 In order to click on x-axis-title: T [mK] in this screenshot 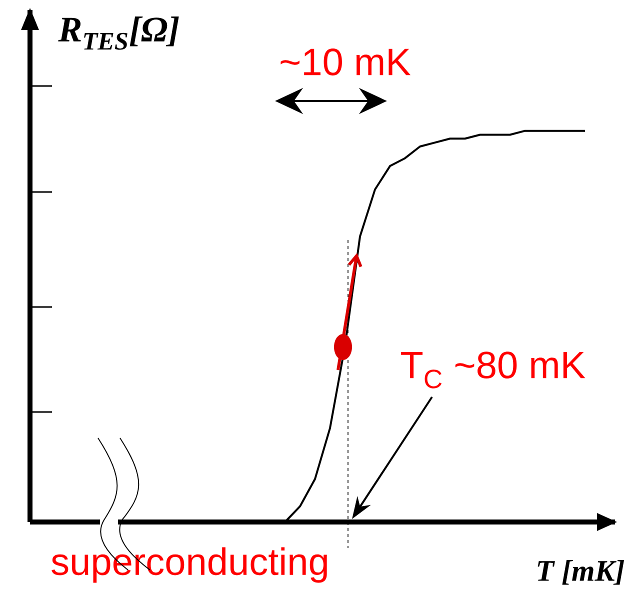, I will do `click(581, 572)`.